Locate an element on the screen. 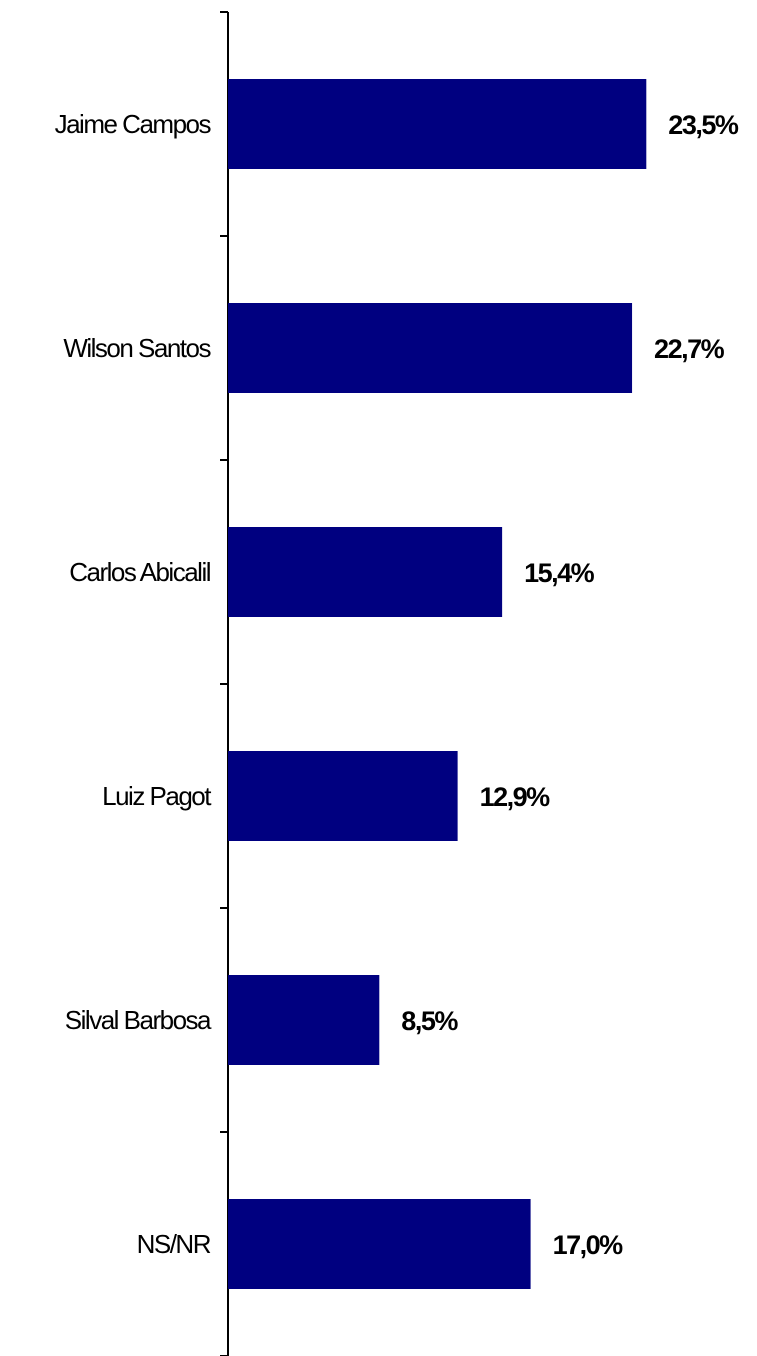 Image resolution: width=757 pixels, height=1356 pixels. value-label: 15,4% is located at coordinates (559, 573).